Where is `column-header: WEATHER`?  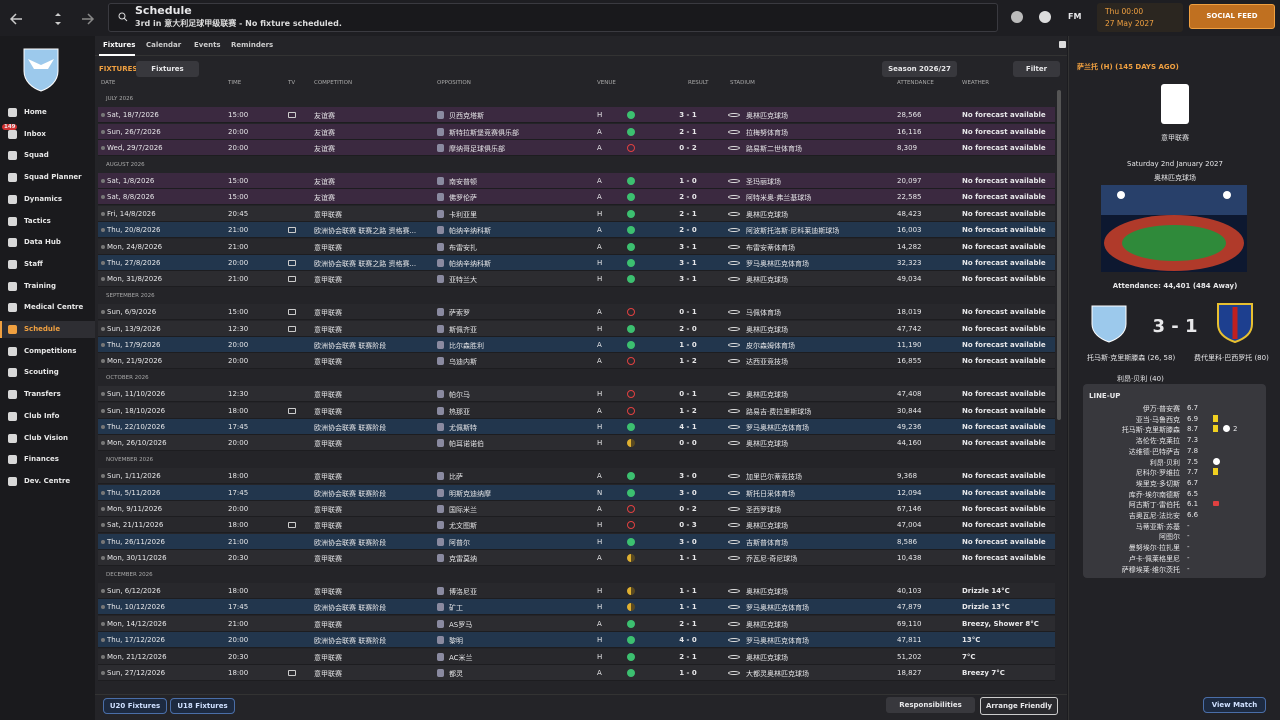
column-header: WEATHER is located at coordinates (976, 83).